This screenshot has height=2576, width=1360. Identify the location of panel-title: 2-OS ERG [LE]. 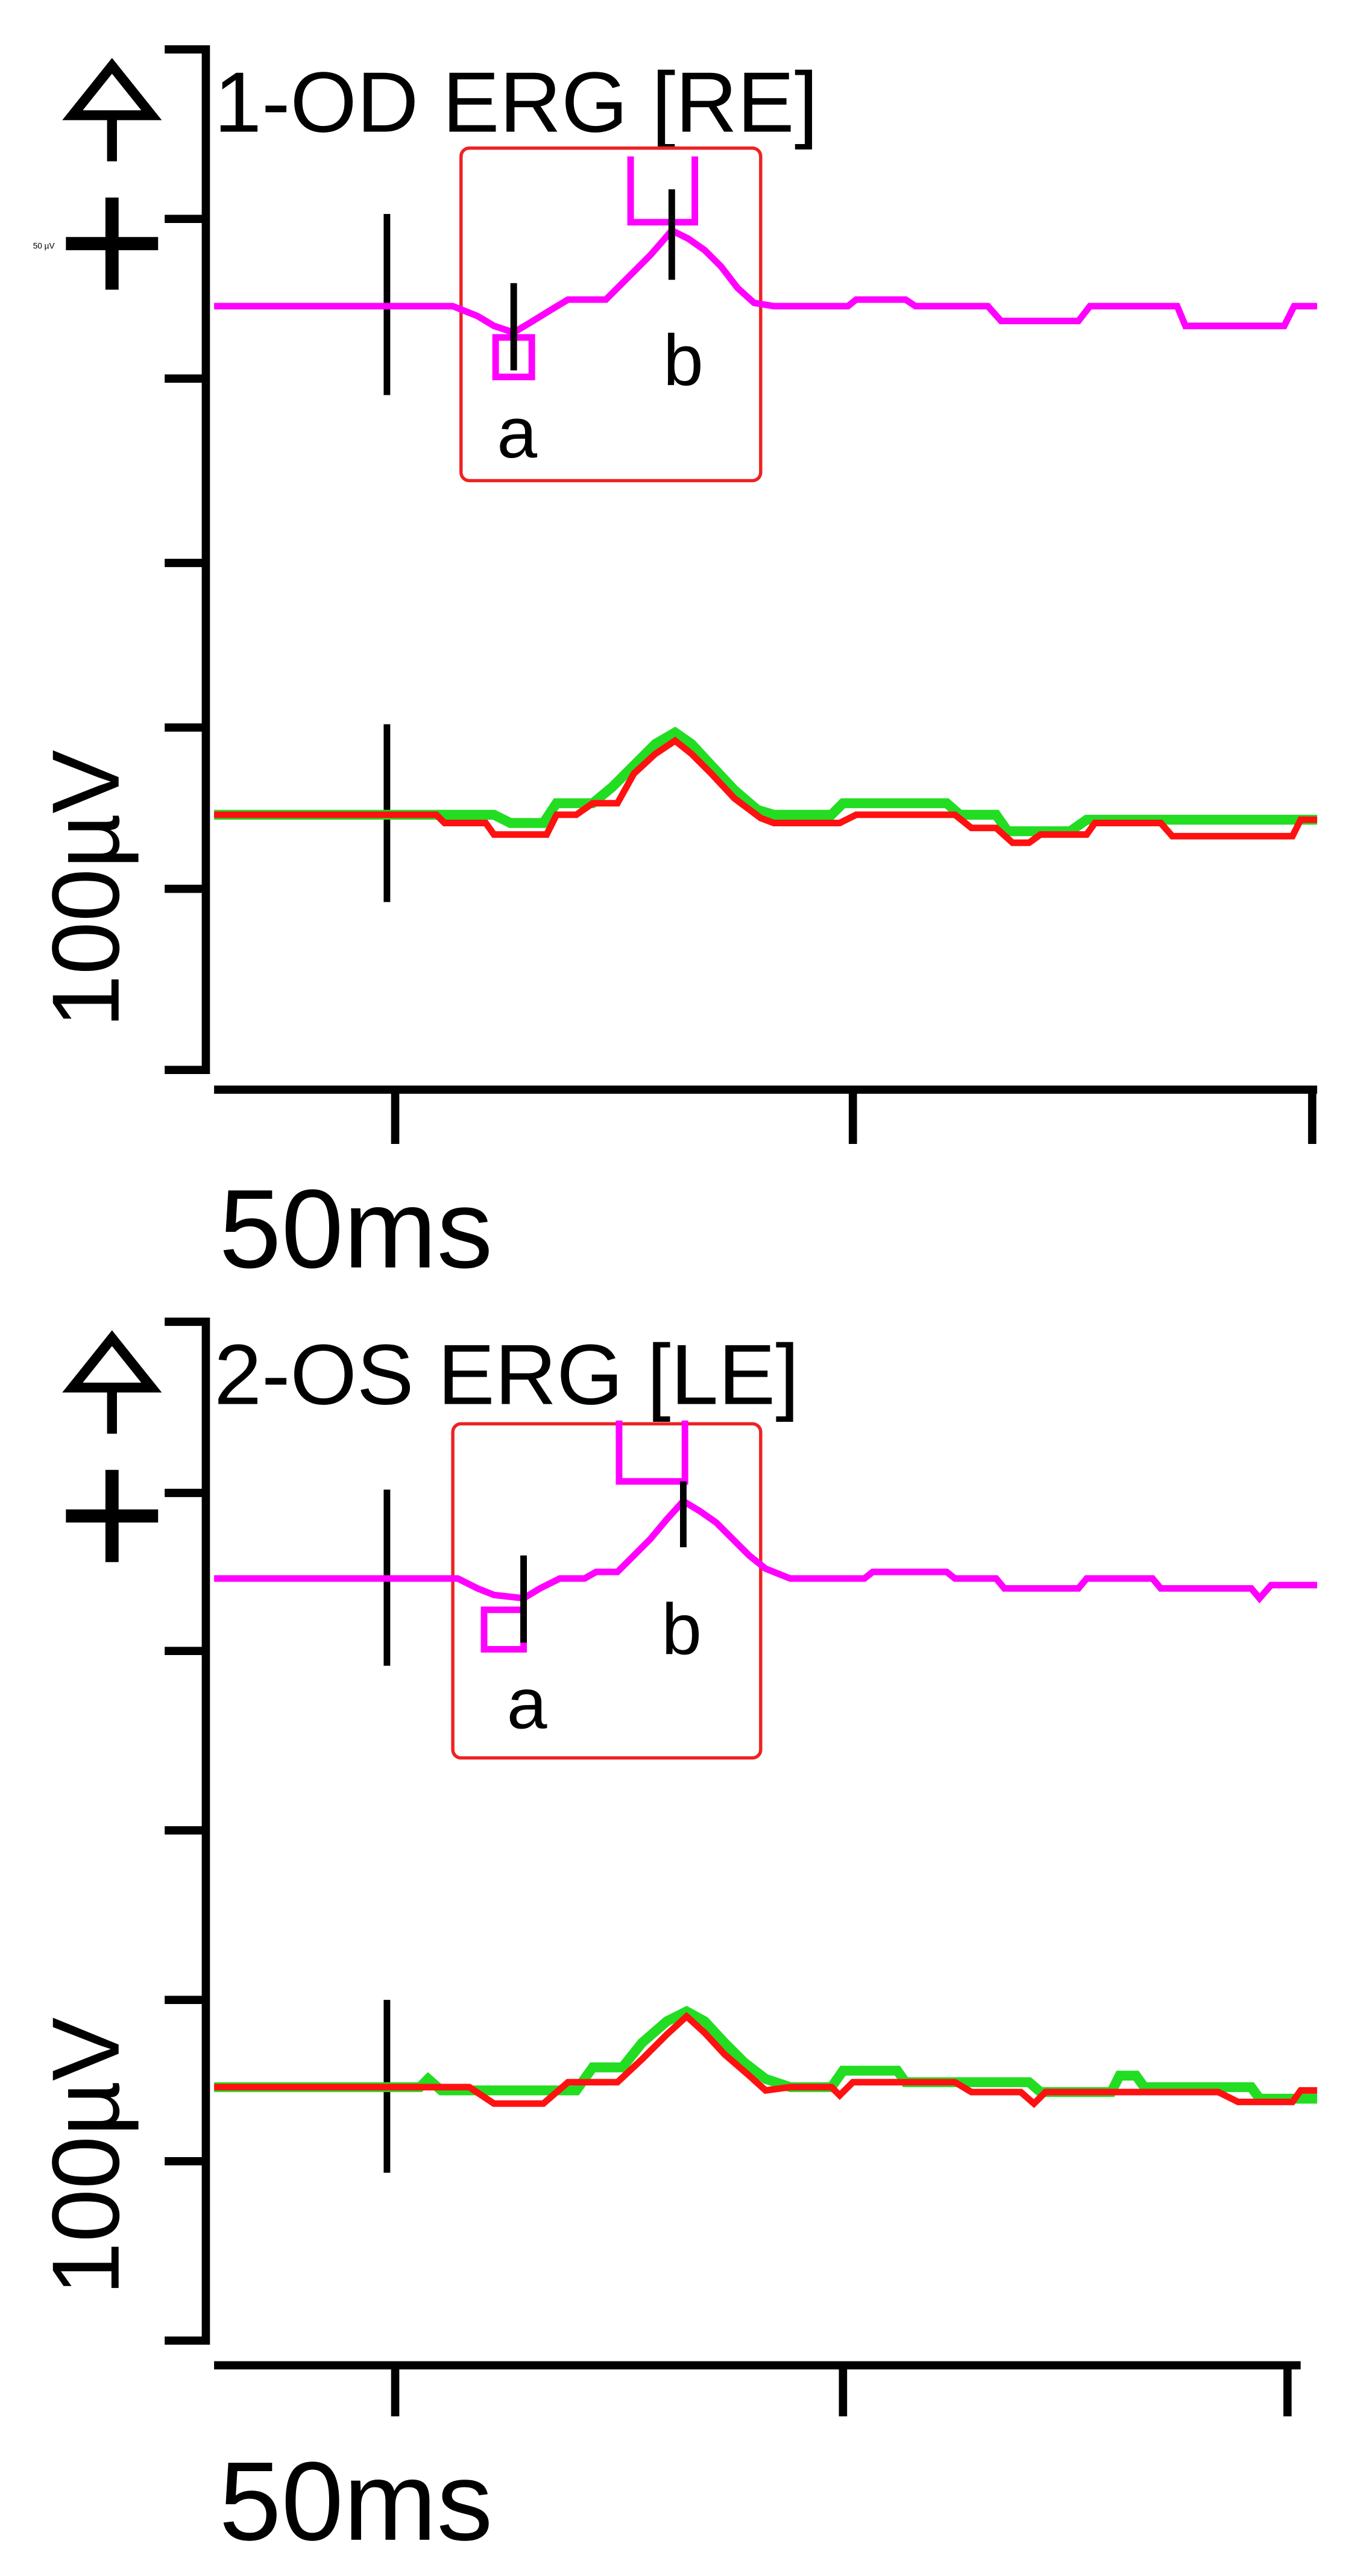
(506, 1375).